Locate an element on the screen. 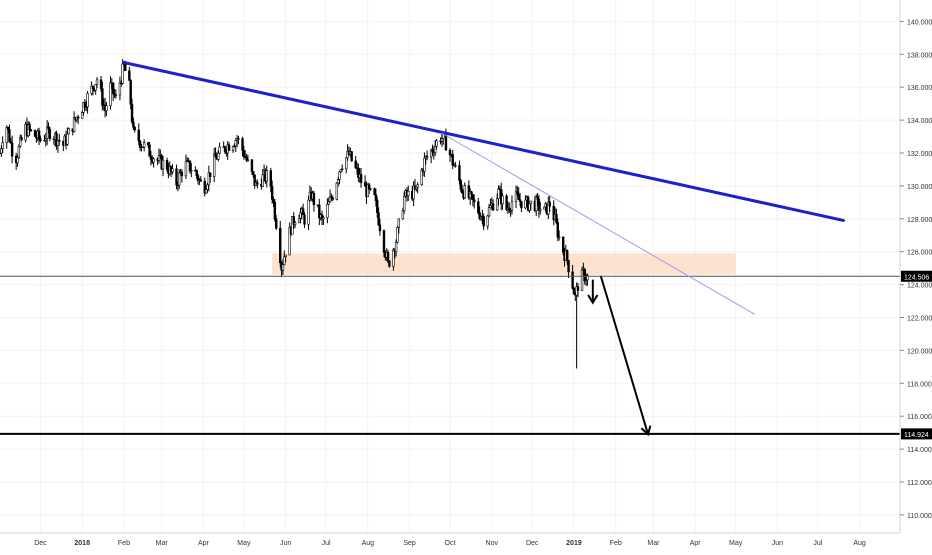 The height and width of the screenshot is (555, 932). time-tick-label: 2018 is located at coordinates (82, 543).